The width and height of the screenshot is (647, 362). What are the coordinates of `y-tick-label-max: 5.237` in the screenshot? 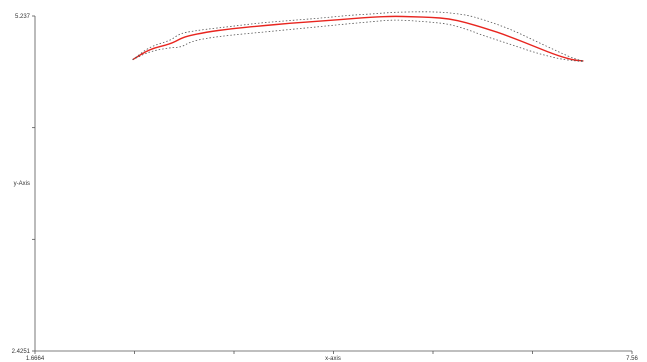 It's located at (23, 17).